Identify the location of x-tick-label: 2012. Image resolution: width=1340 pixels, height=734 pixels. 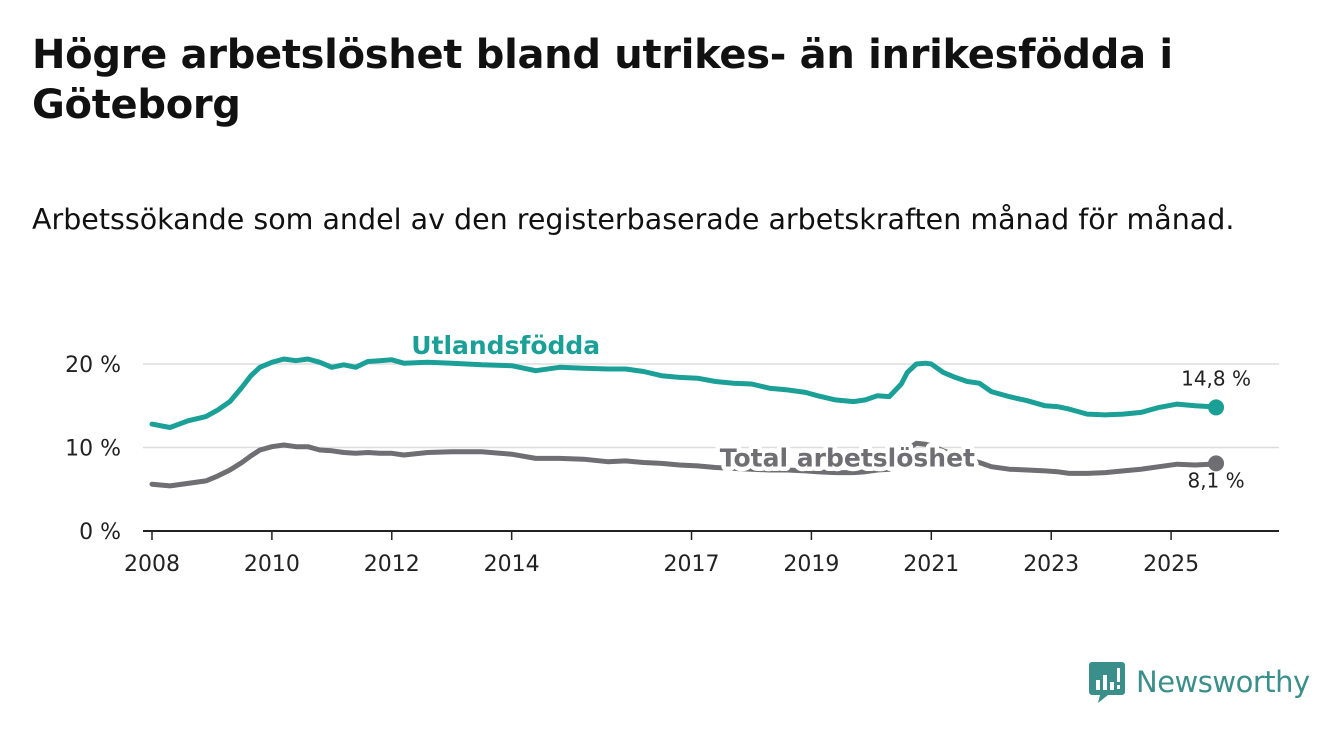
(392, 564).